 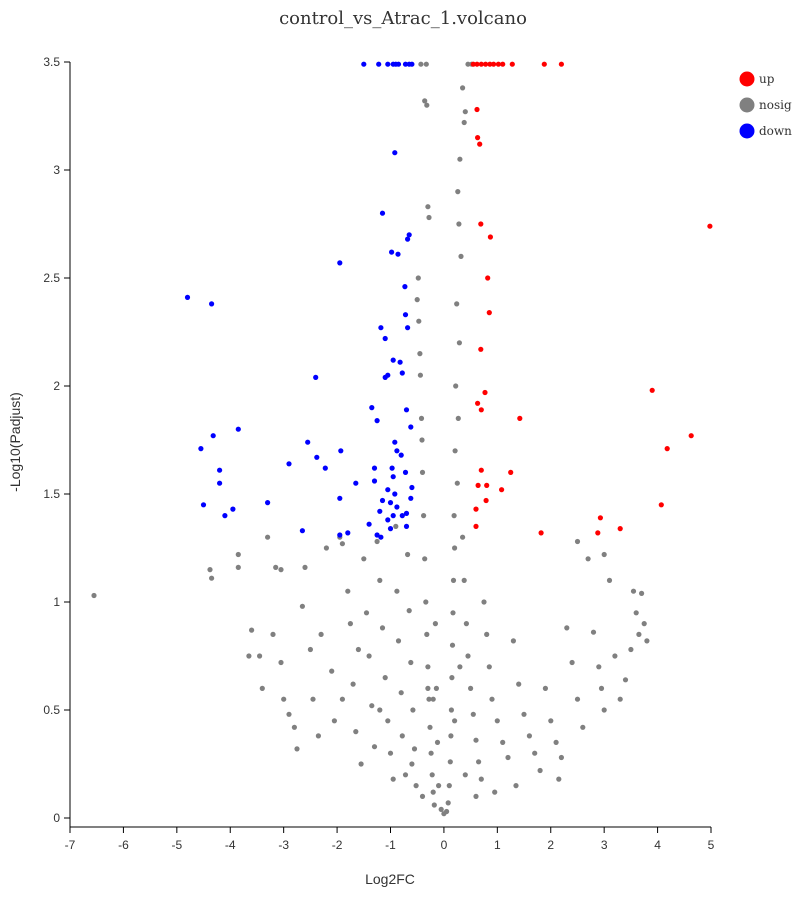 What do you see at coordinates (70, 845) in the screenshot?
I see `x-tick-label: -7` at bounding box center [70, 845].